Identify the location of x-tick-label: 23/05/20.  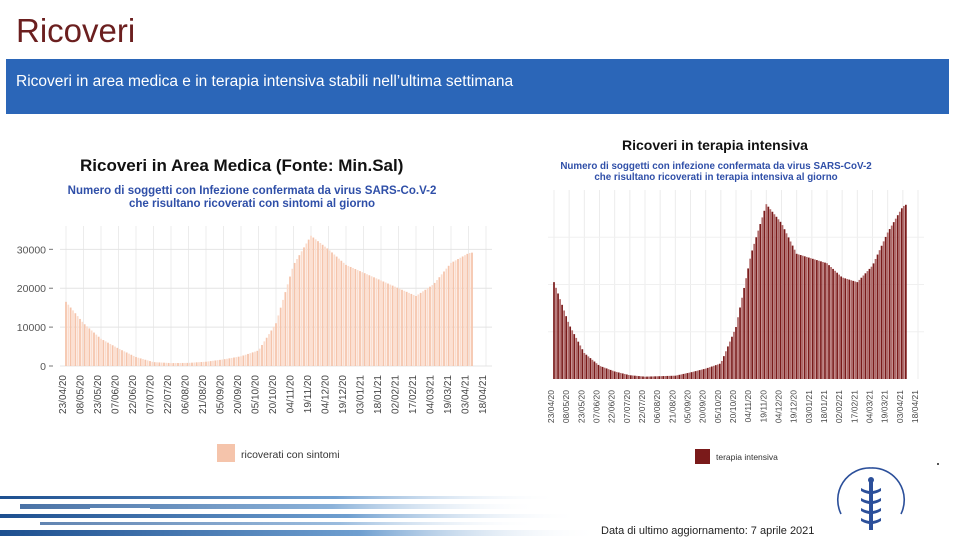
(581, 406).